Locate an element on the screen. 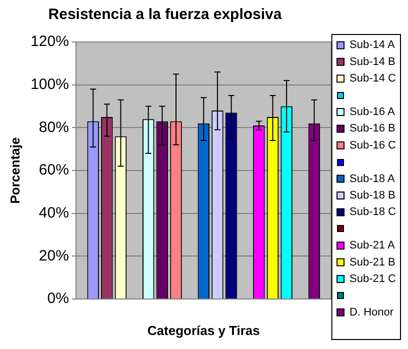 This screenshot has height=349, width=408. legend-label: Sub-21 A is located at coordinates (373, 246).